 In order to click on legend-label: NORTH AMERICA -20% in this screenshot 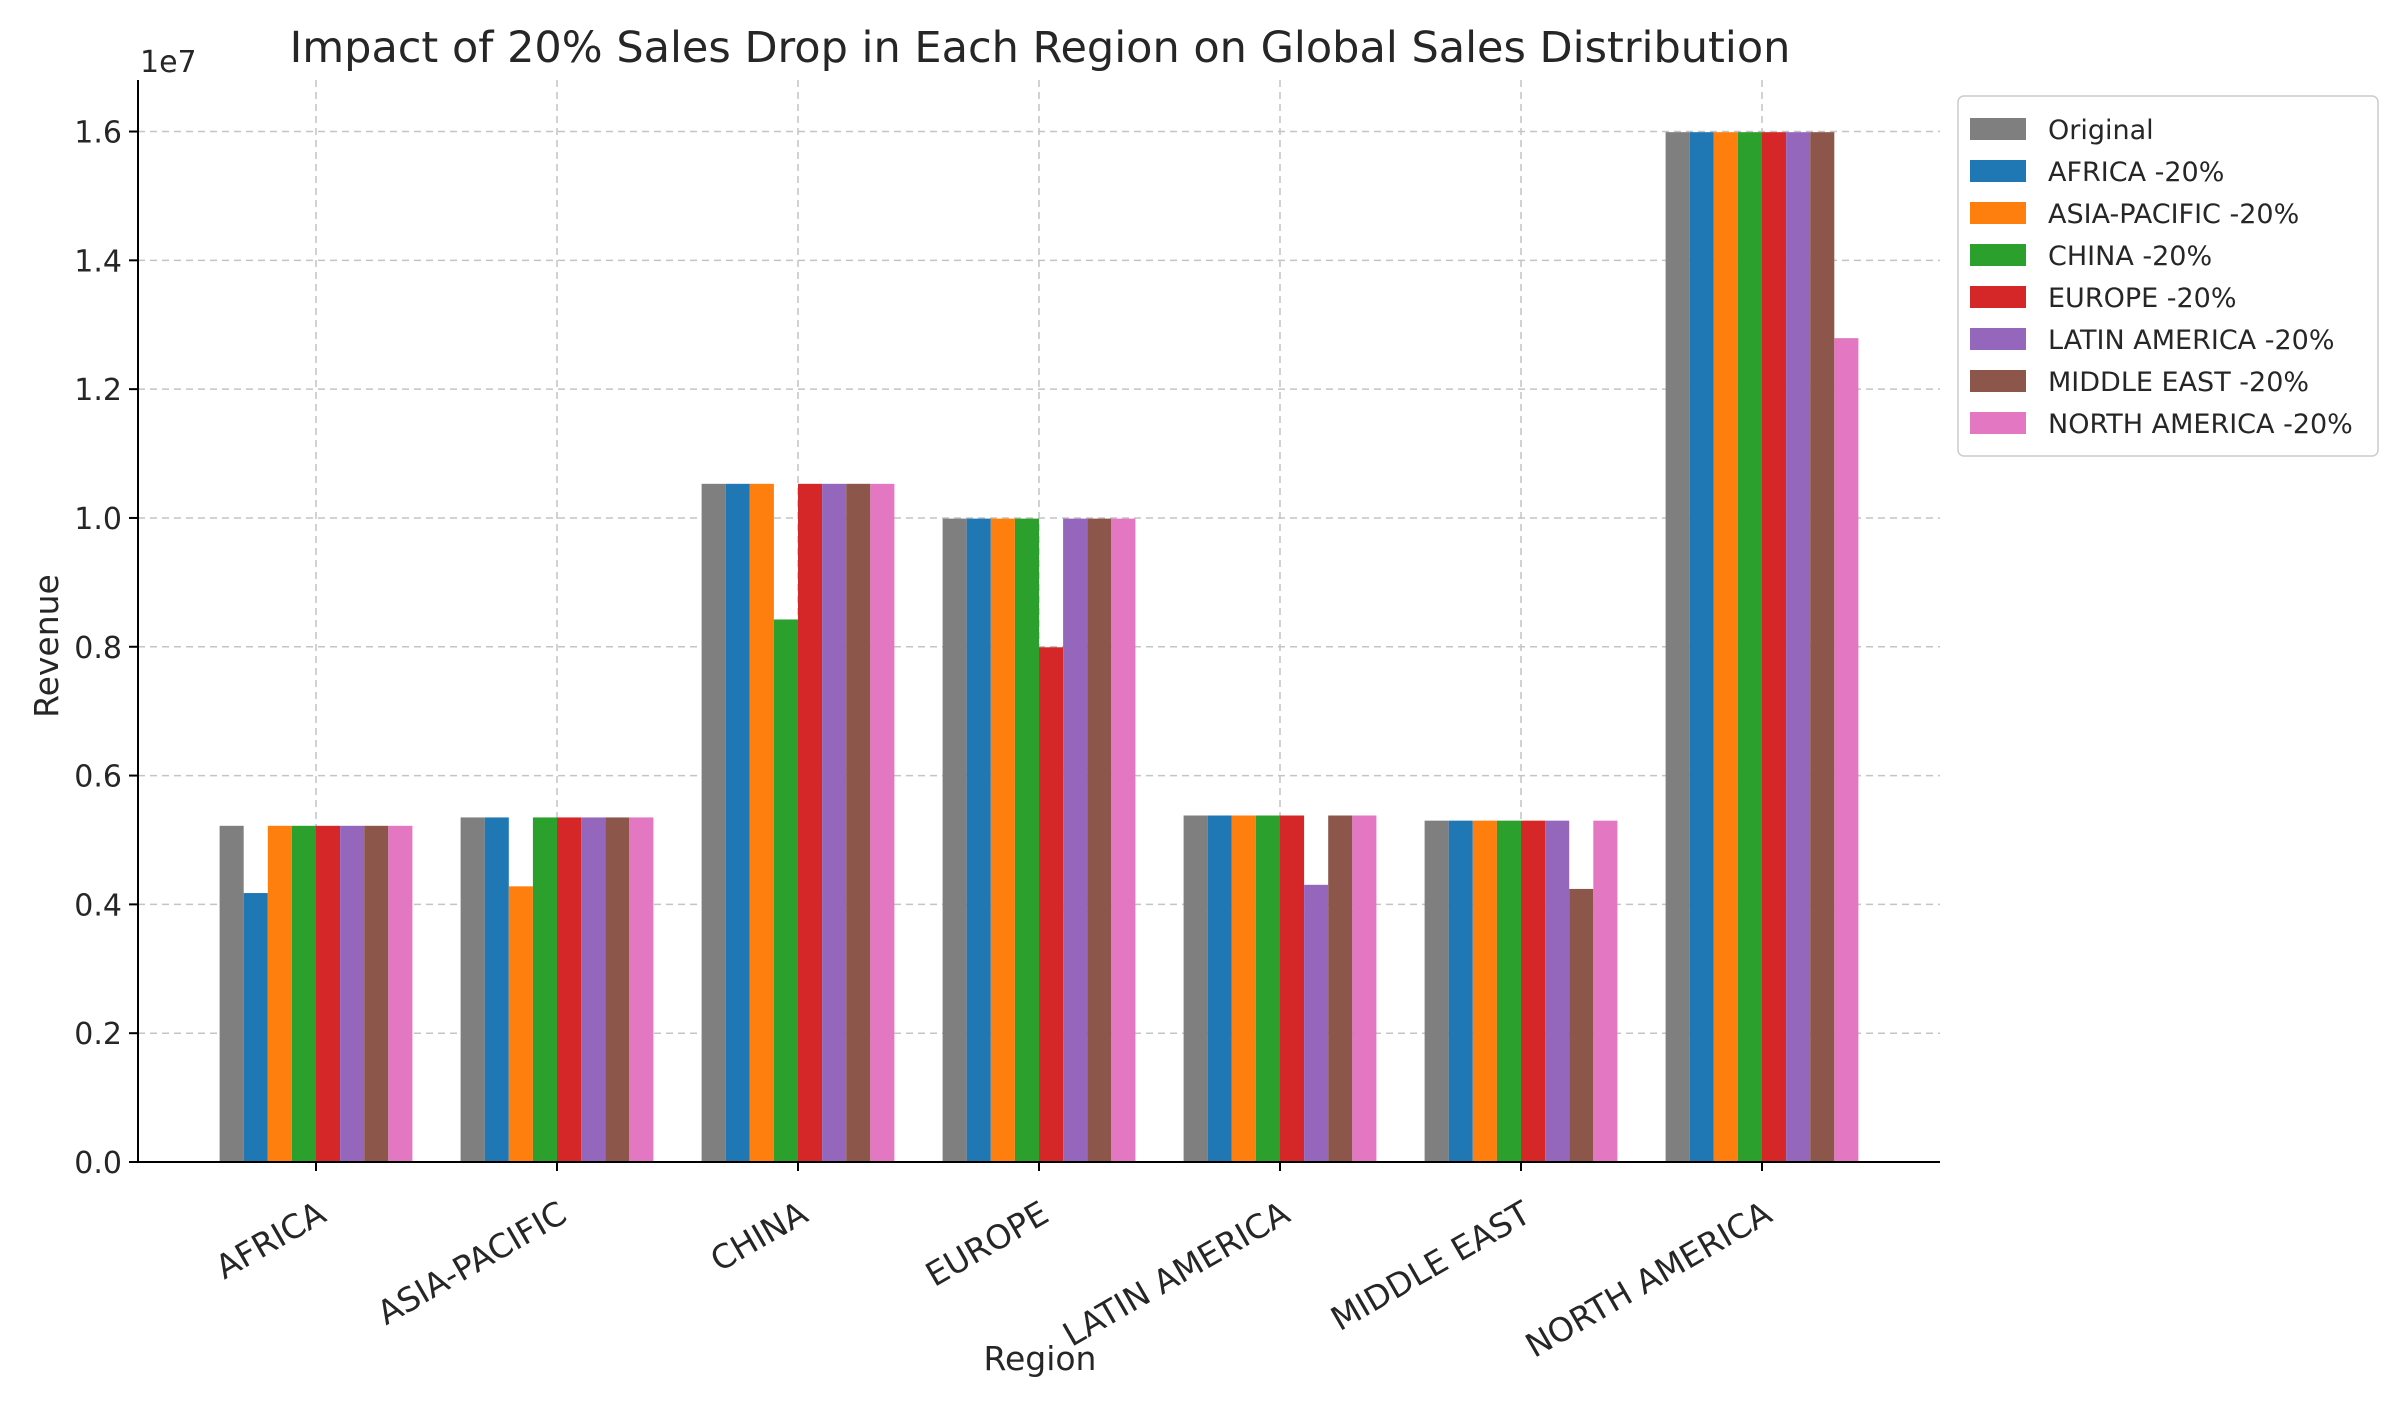, I will do `click(2200, 424)`.